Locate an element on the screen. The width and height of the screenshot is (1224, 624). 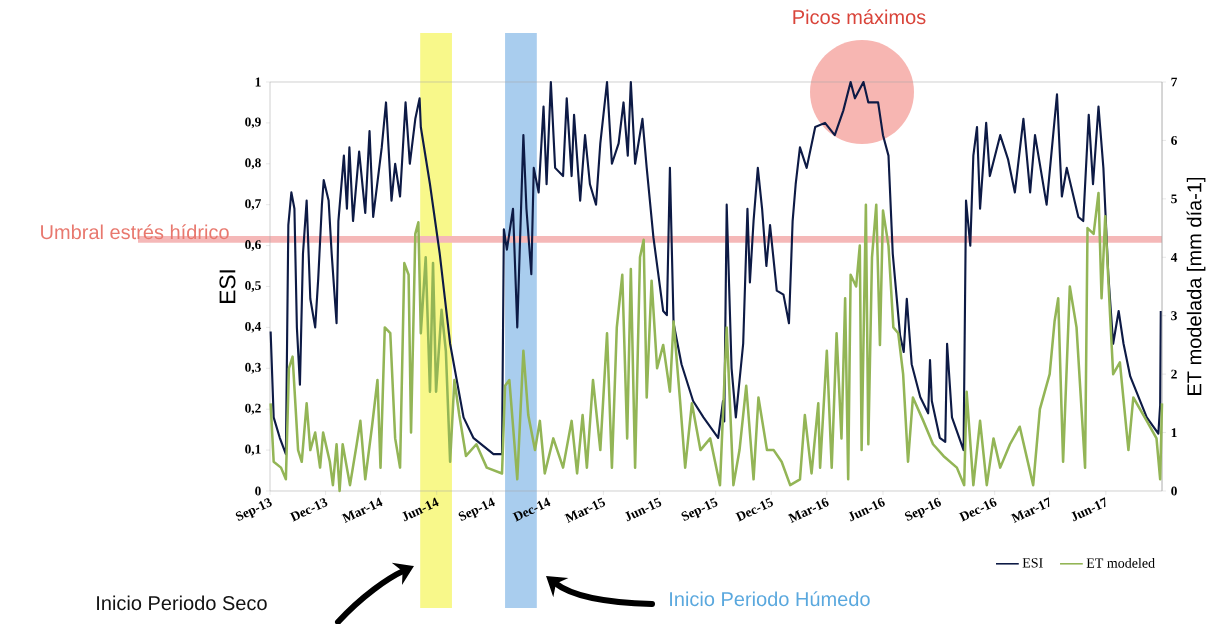
y2-tick-label: 3 is located at coordinates (1174, 316).